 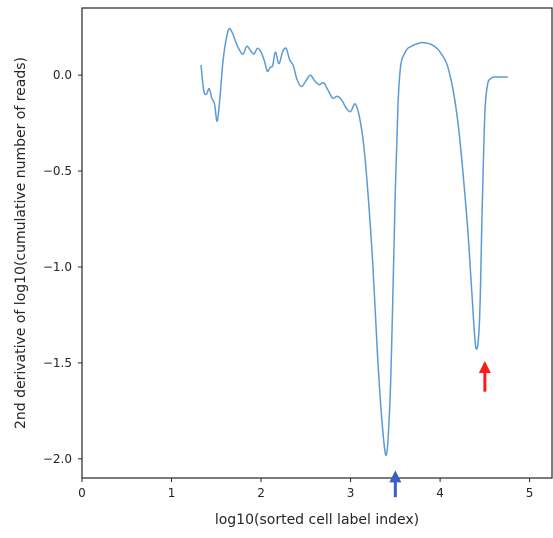 What do you see at coordinates (530, 493) in the screenshot?
I see `x-tick-label: 5` at bounding box center [530, 493].